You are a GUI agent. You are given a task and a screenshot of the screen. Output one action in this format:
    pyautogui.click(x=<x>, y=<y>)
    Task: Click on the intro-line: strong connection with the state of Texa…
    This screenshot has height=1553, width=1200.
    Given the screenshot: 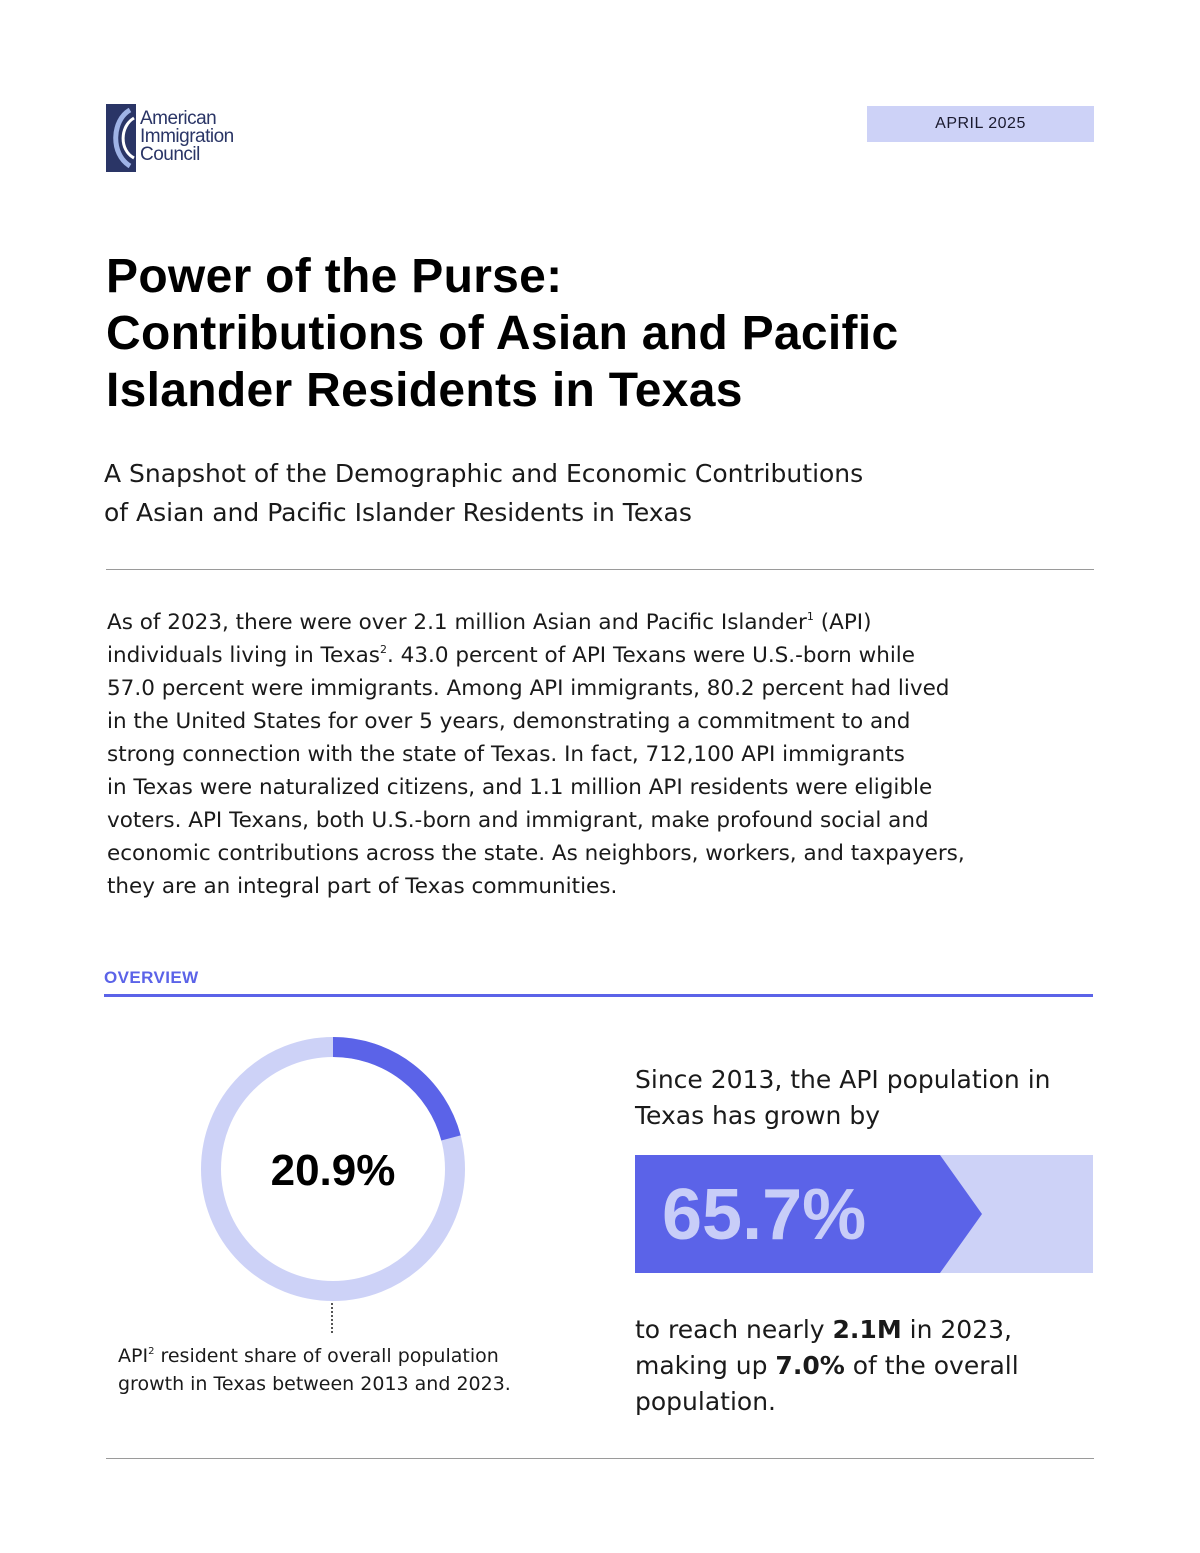 What is the action you would take?
    pyautogui.click(x=506, y=754)
    